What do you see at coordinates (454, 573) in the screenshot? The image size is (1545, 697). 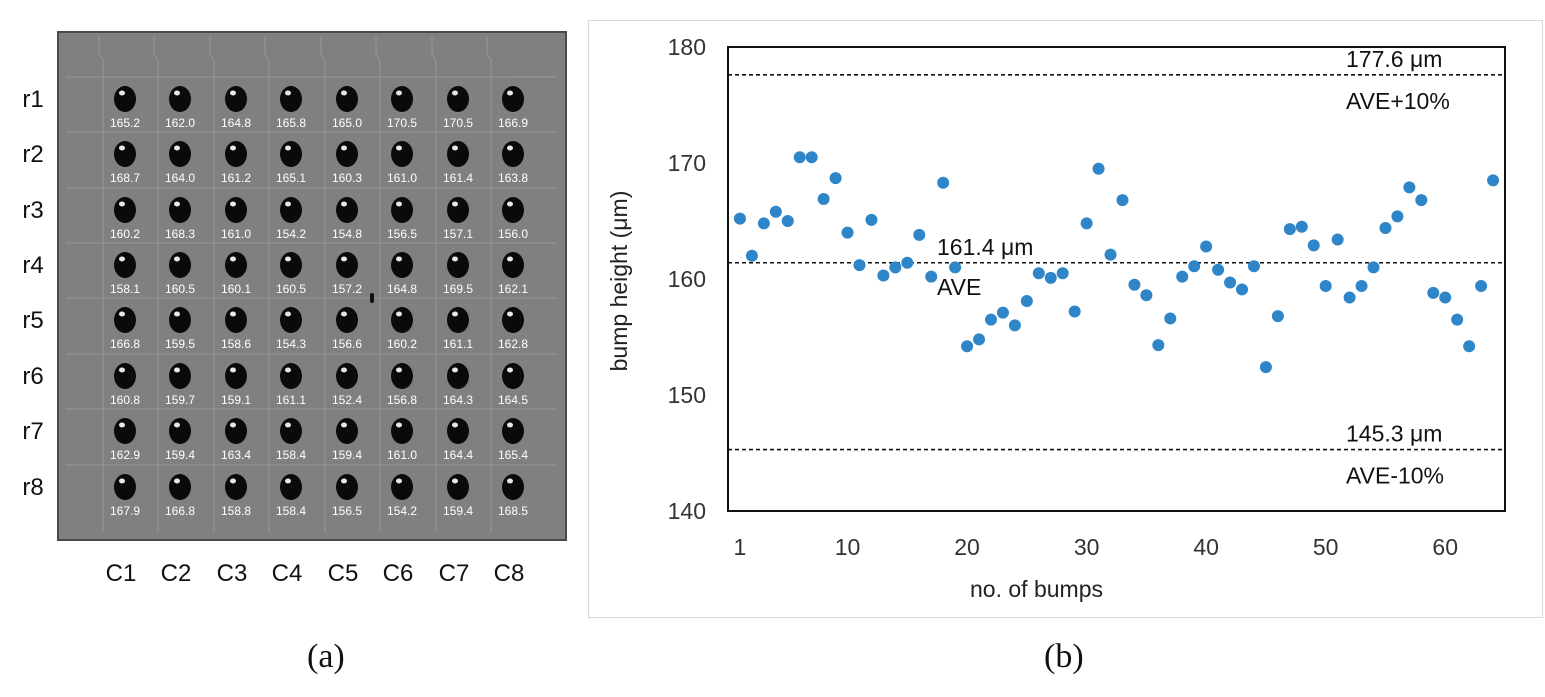 I see `column-label: C7` at bounding box center [454, 573].